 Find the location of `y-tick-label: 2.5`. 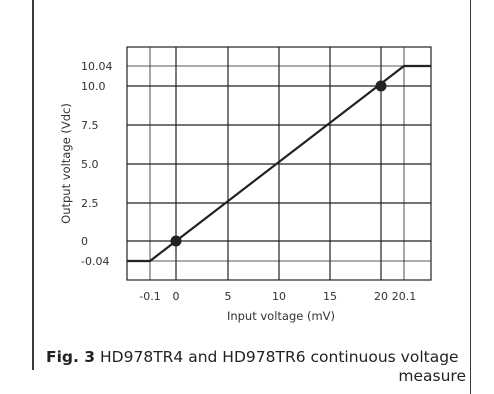

y-tick-label: 2.5 is located at coordinates (90, 203).